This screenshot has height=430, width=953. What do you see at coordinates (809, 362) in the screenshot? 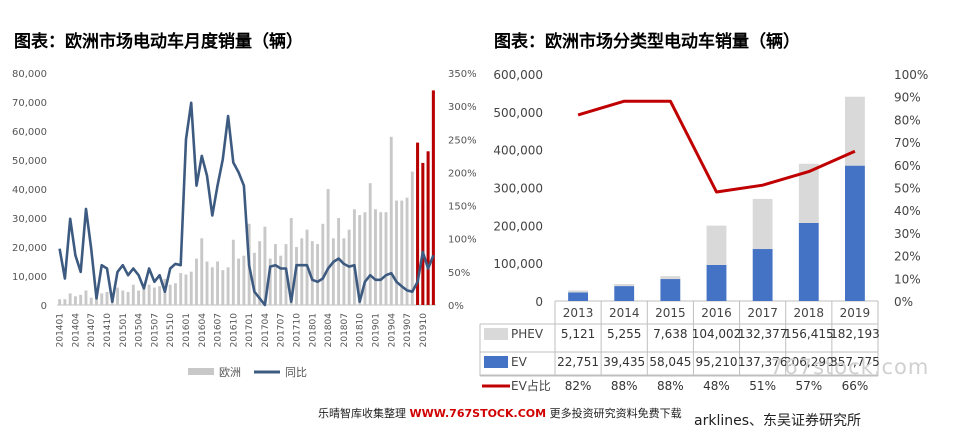
I see `table-cell-ev: 206,290` at bounding box center [809, 362].